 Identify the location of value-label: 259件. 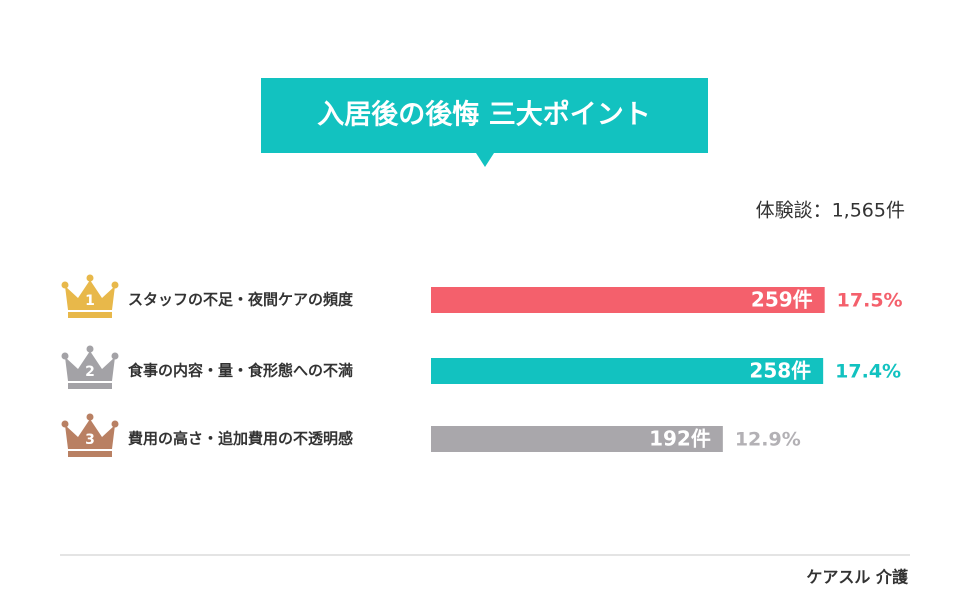
(782, 300).